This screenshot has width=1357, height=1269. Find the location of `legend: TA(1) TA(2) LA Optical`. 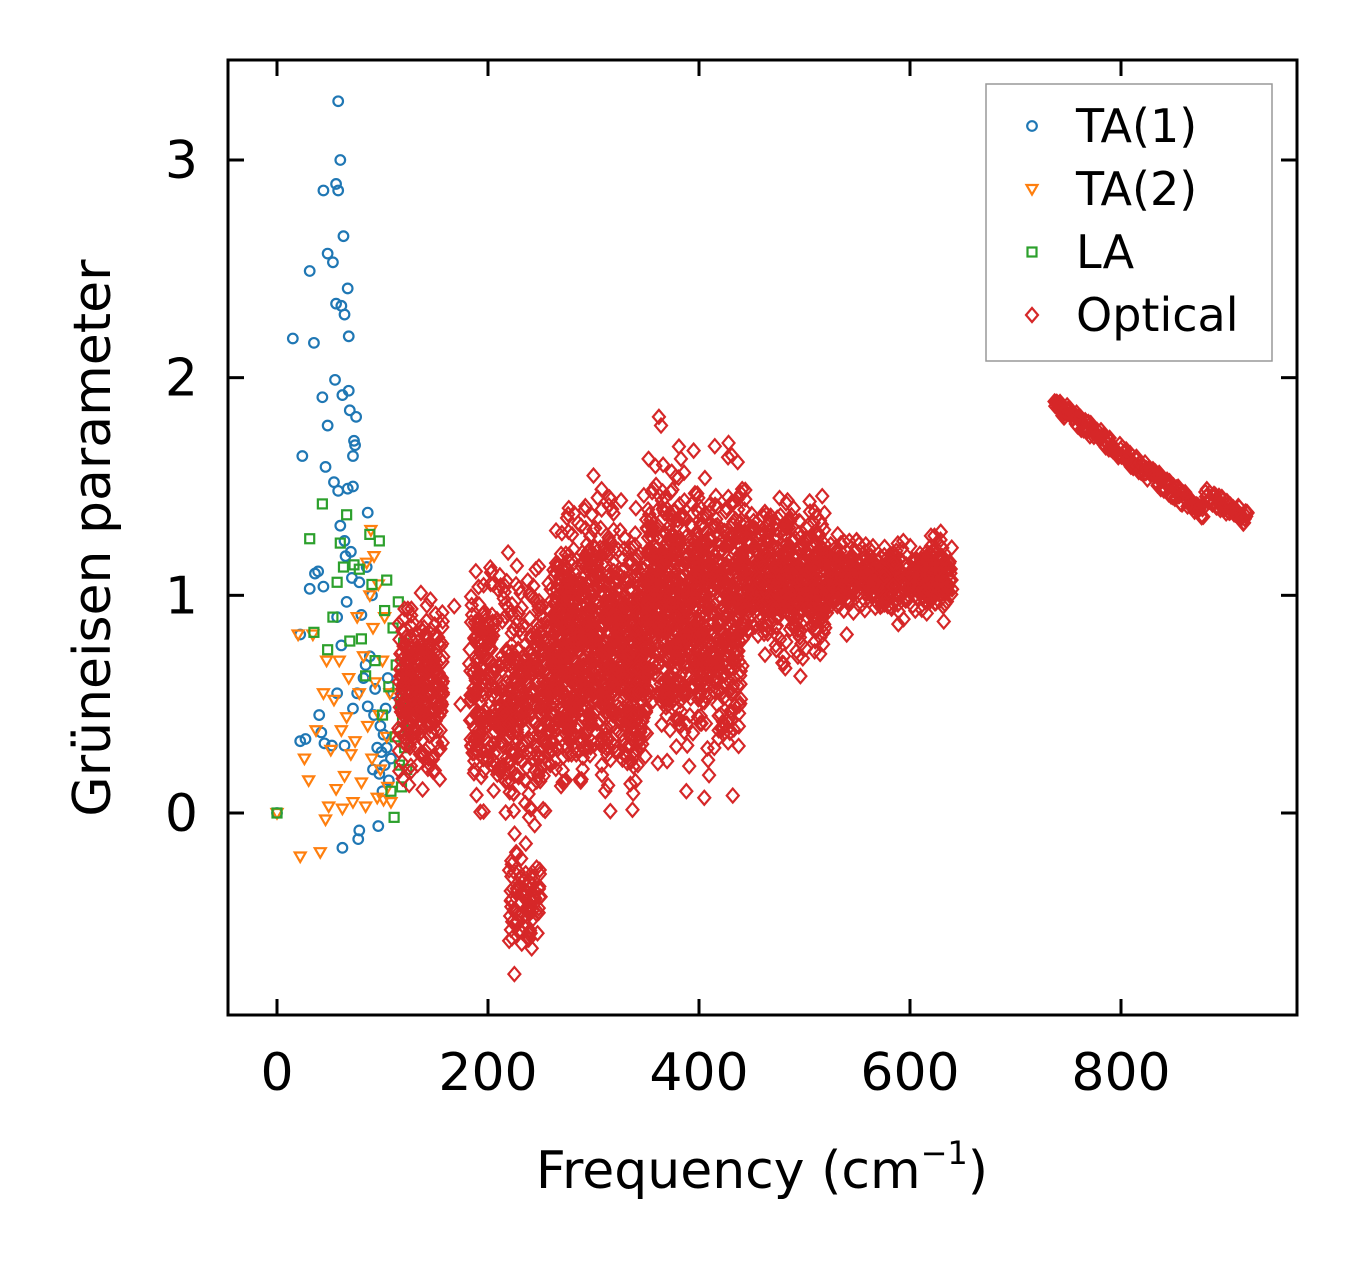

legend: TA(1) TA(2) LA Optical is located at coordinates (1129, 222).